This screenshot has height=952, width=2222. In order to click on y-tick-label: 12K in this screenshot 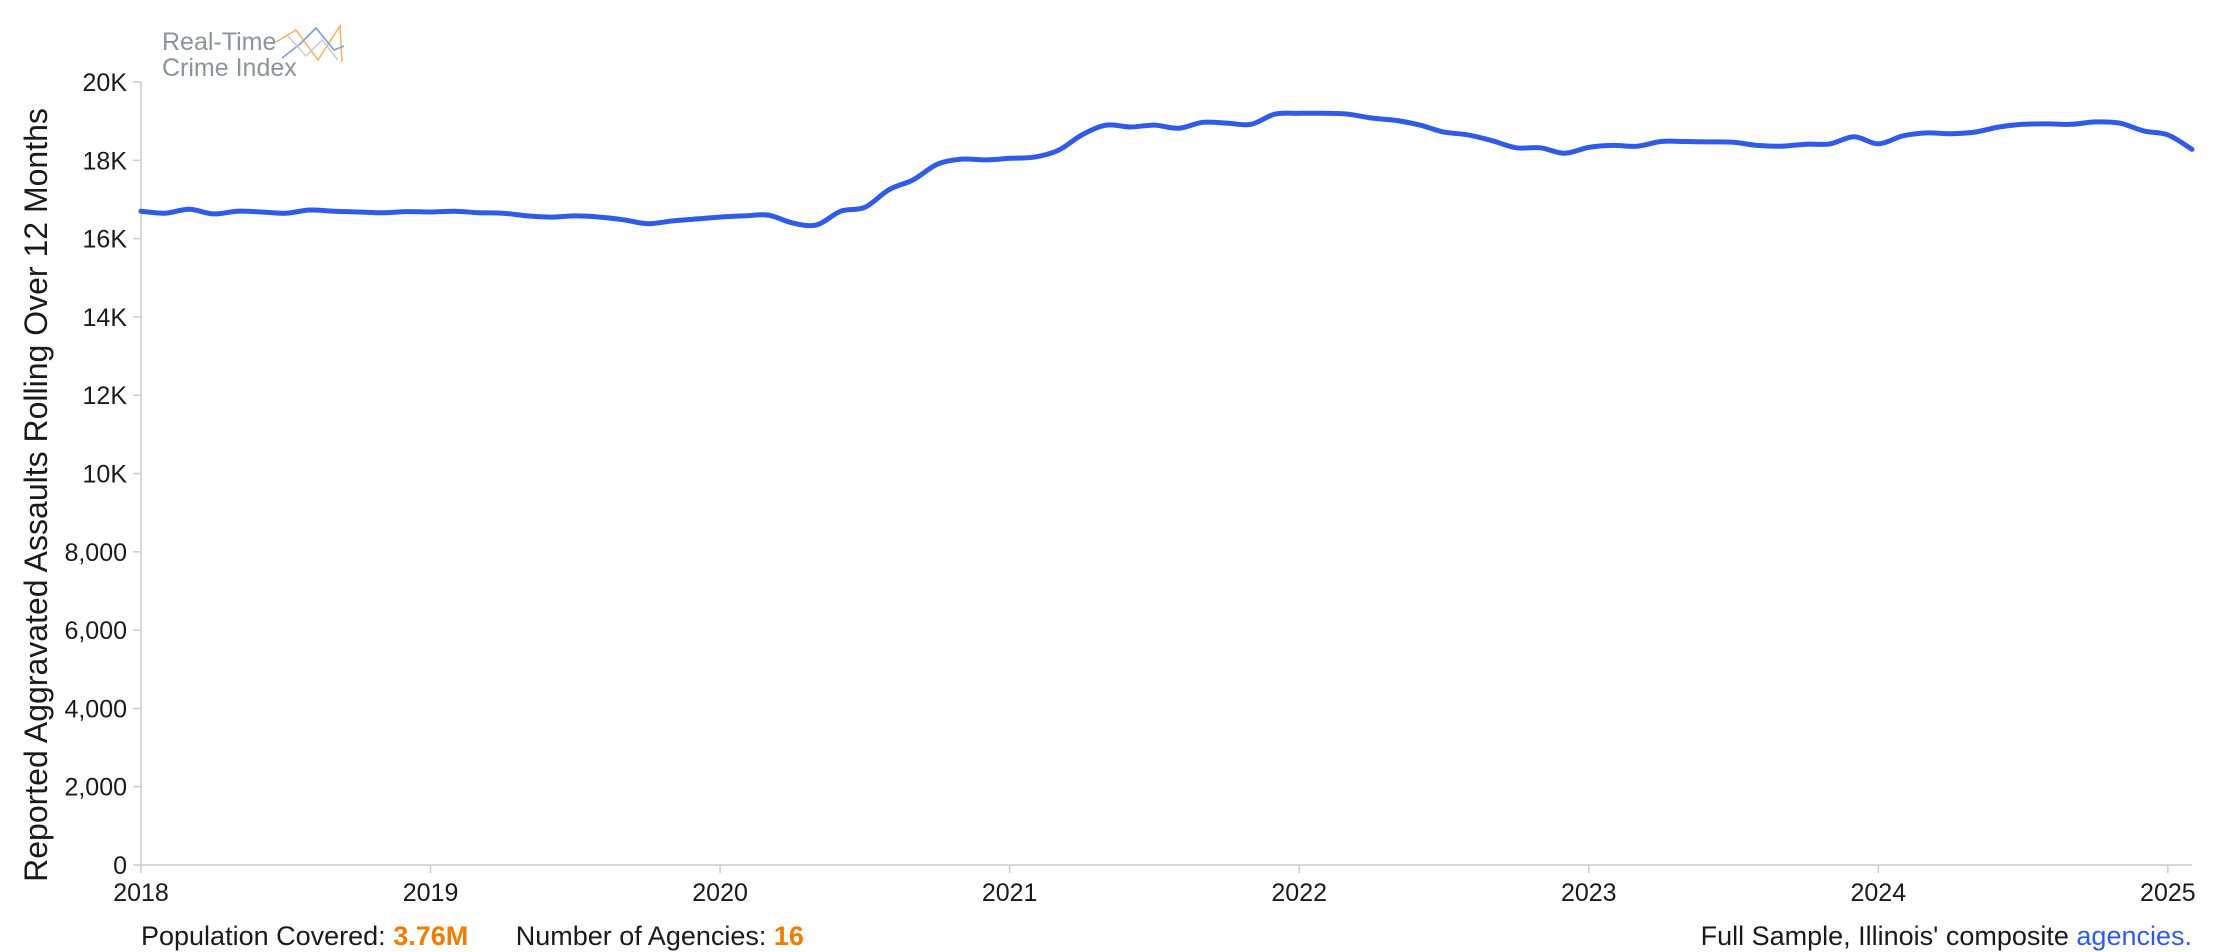, I will do `click(105, 396)`.